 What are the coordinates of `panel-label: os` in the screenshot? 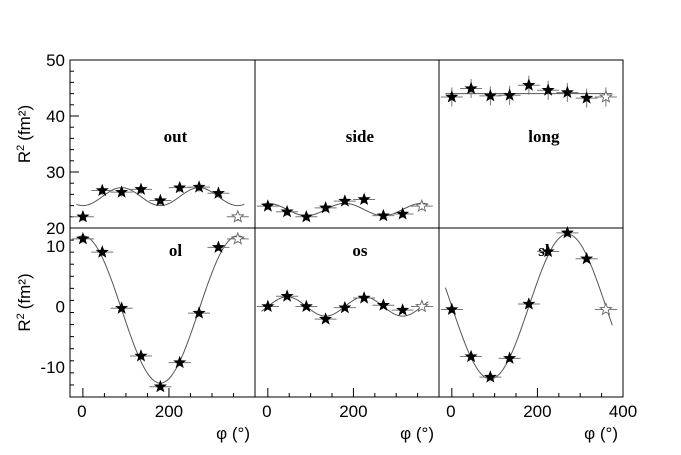 It's located at (360, 250).